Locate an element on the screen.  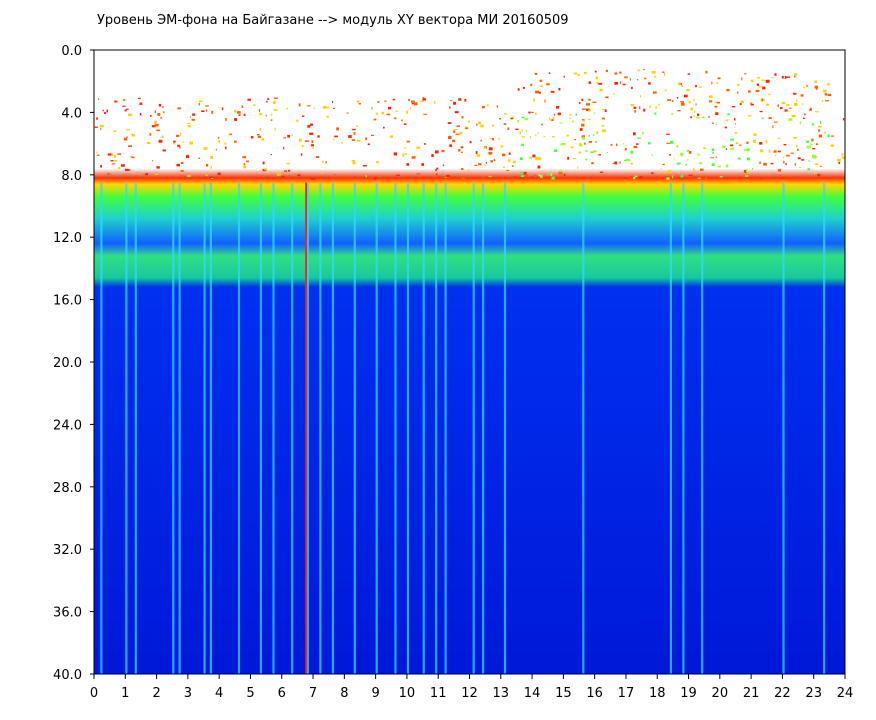
x-tick-label: 4 is located at coordinates (219, 693).